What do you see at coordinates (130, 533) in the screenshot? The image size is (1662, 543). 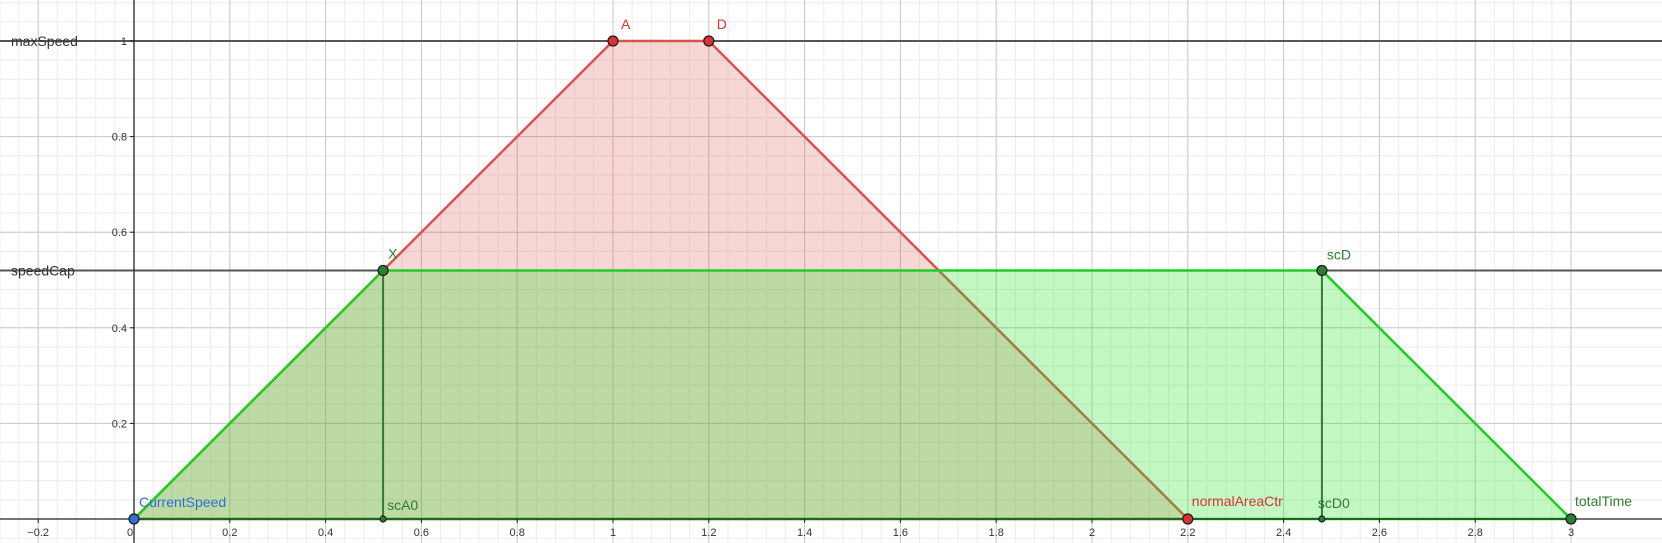 I see `x-tick-label: 0` at bounding box center [130, 533].